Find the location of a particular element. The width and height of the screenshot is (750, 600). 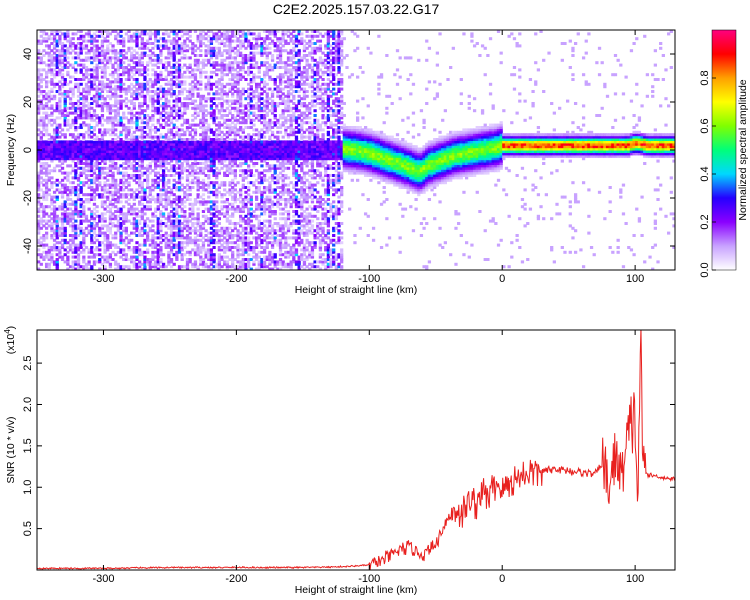

snr-scale-label: (x104) is located at coordinates (10, 340).